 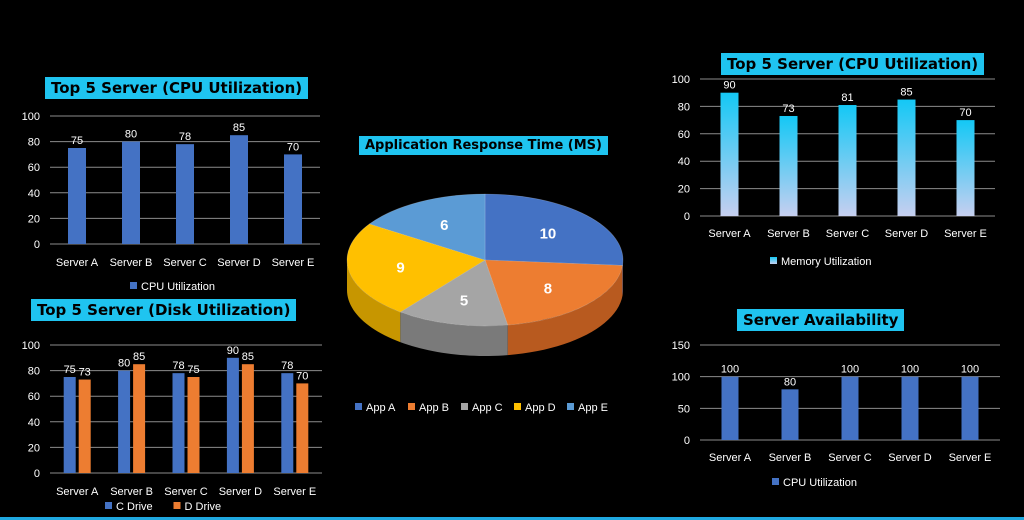 I want to click on cpu-xtick-label: Server B, so click(x=131, y=263).